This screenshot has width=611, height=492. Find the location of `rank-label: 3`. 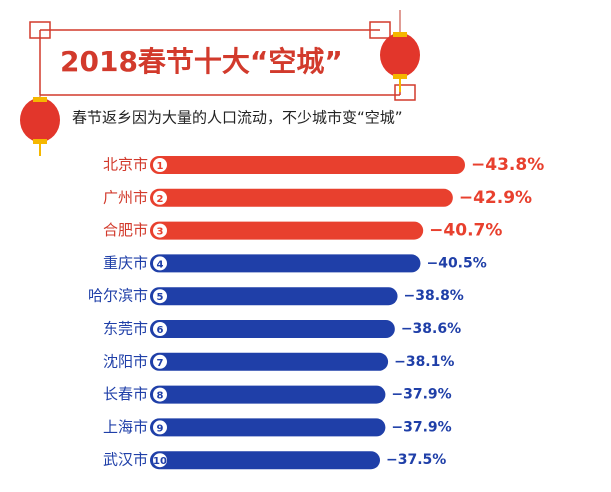

rank-label: 3 is located at coordinates (160, 232).